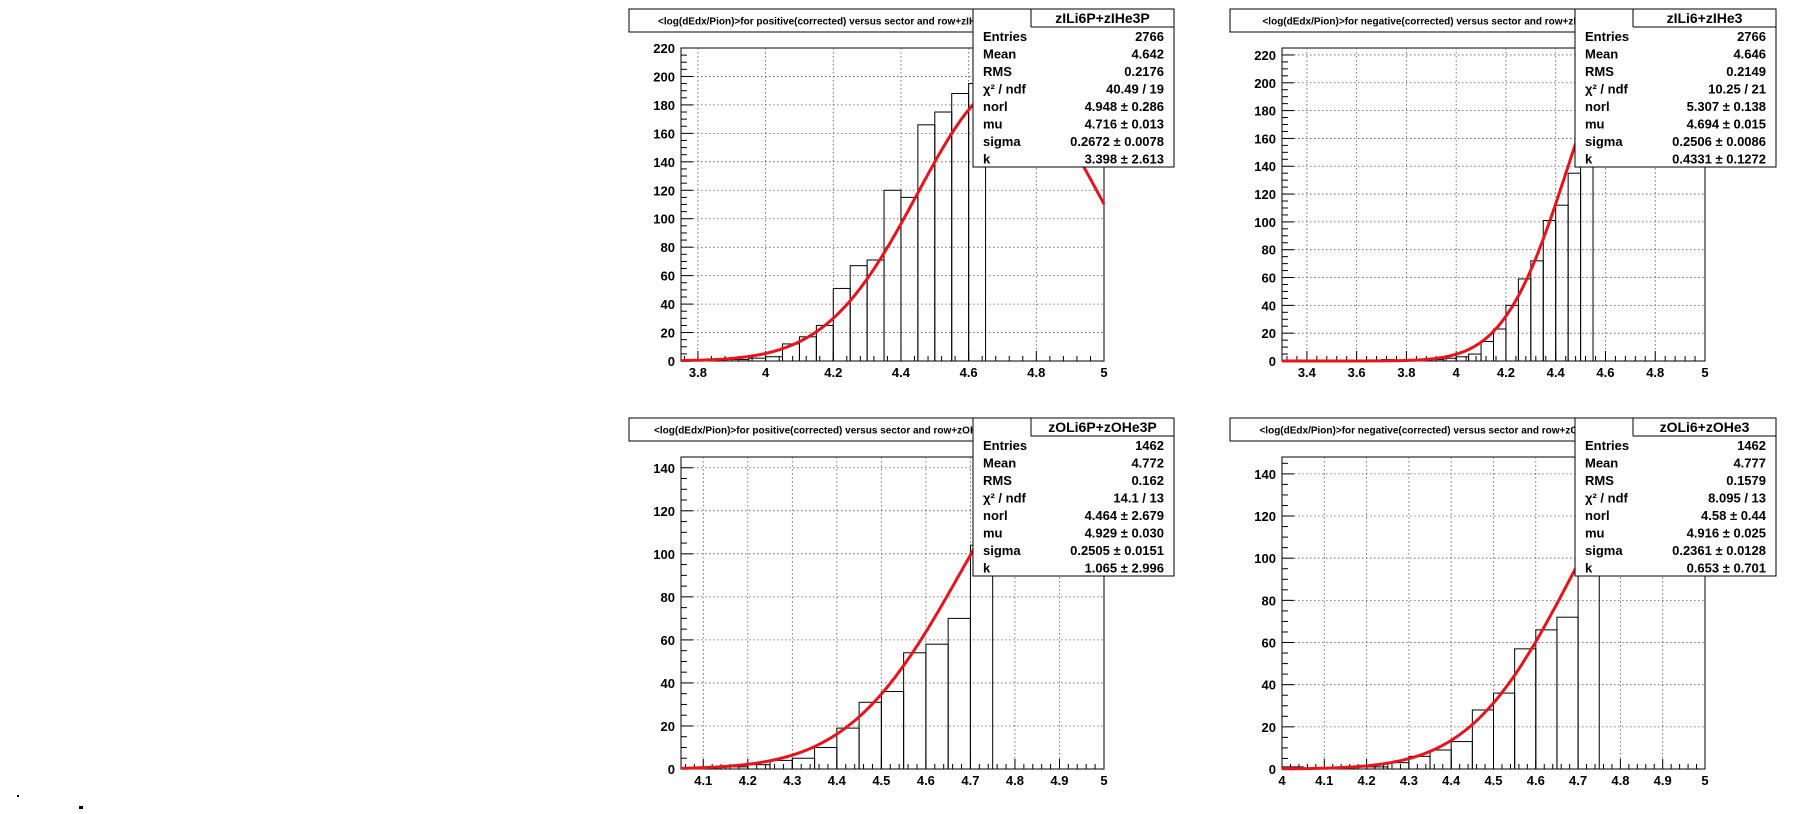 This screenshot has width=1800, height=814. I want to click on stats-value: 0.162, so click(1147, 480).